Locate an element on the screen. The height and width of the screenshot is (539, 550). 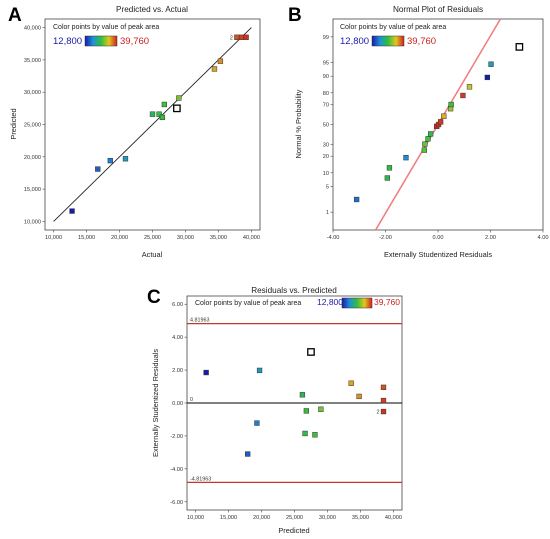
panel-c-xtick-label-2: 20,000 is located at coordinates (261, 518).